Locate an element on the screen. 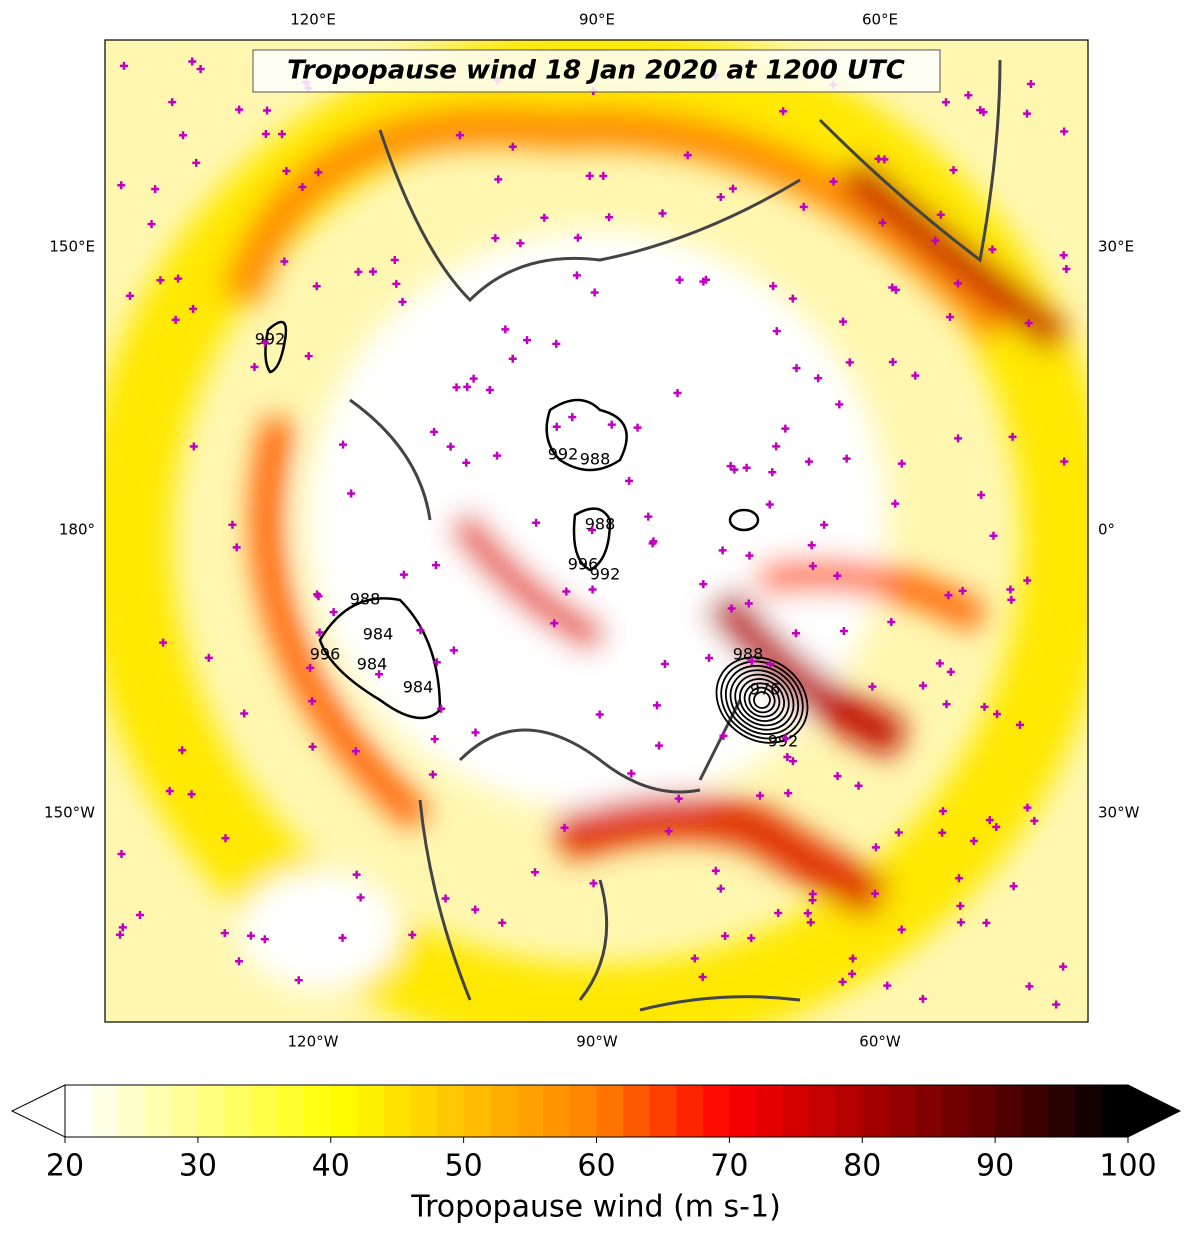 The image size is (1192, 1242). title-box is located at coordinates (596, 71).